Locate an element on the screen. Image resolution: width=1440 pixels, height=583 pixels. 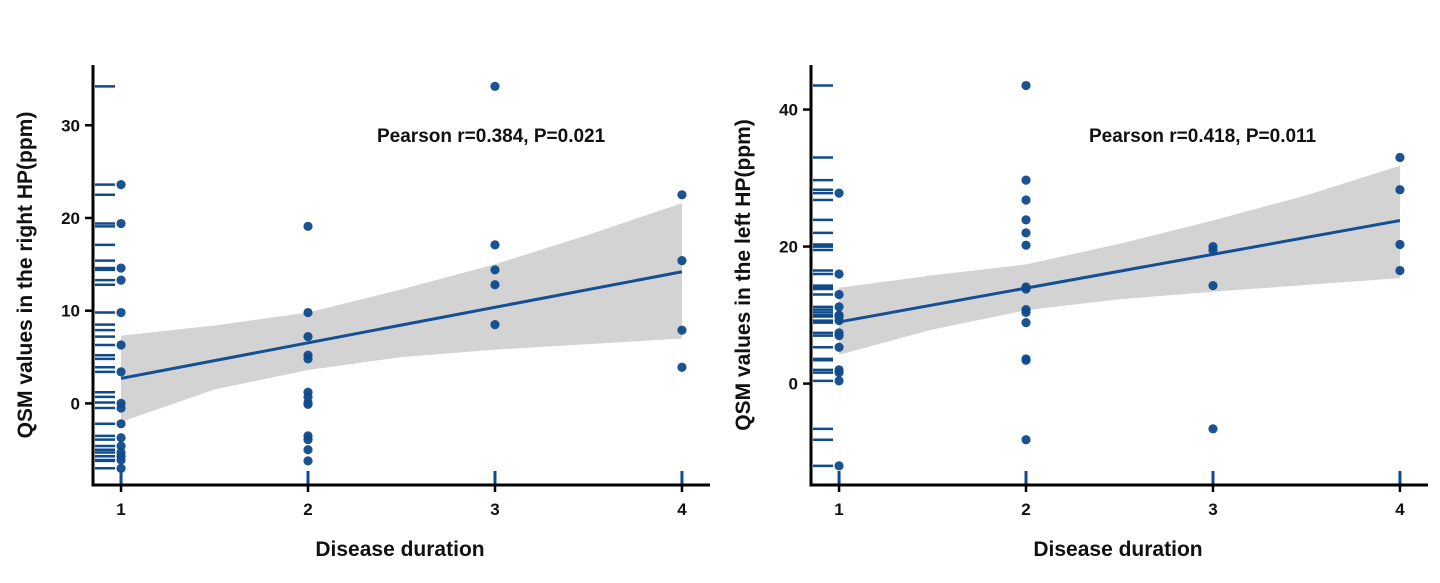
y-axis-label: QSM values in the left HP(ppm) is located at coordinates (743, 275).